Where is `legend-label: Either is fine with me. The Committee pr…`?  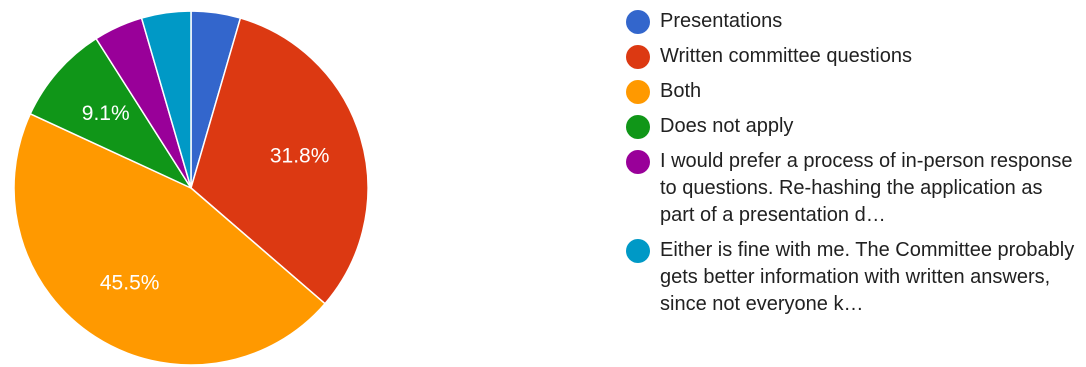 legend-label: Either is fine with me. The Committee pr… is located at coordinates (867, 277).